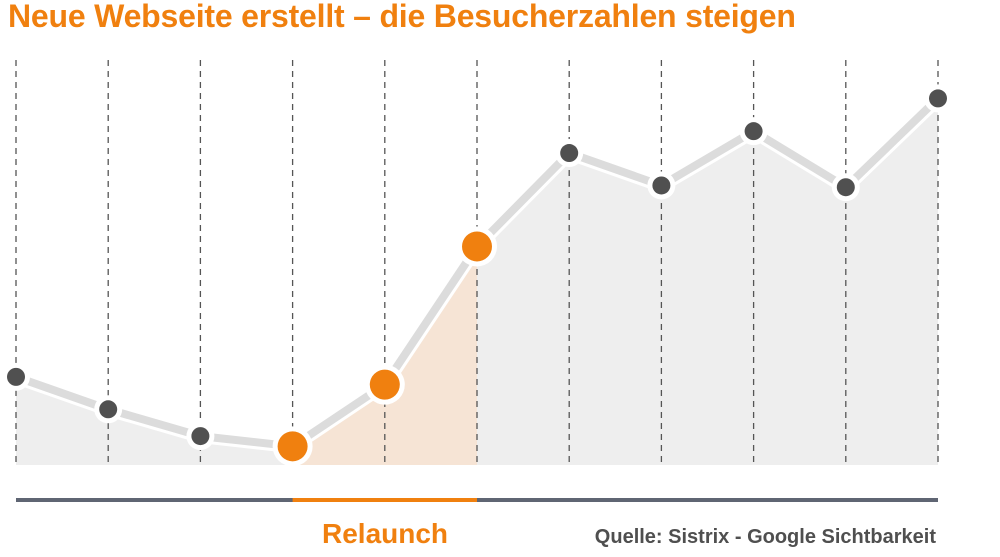 Image resolution: width=1000 pixels, height=557 pixels. What do you see at coordinates (765, 537) in the screenshot?
I see `source-label: Quelle: Sistrix - Google Sichtbarkeit` at bounding box center [765, 537].